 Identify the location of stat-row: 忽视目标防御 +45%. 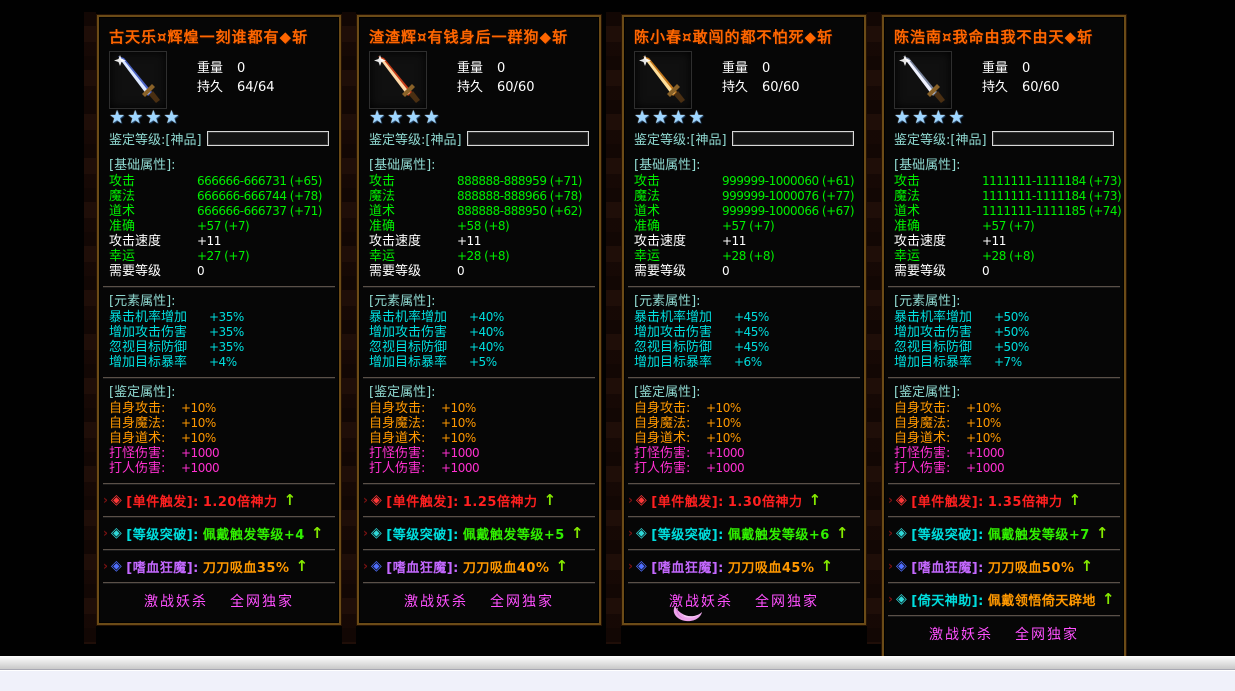
(744, 347).